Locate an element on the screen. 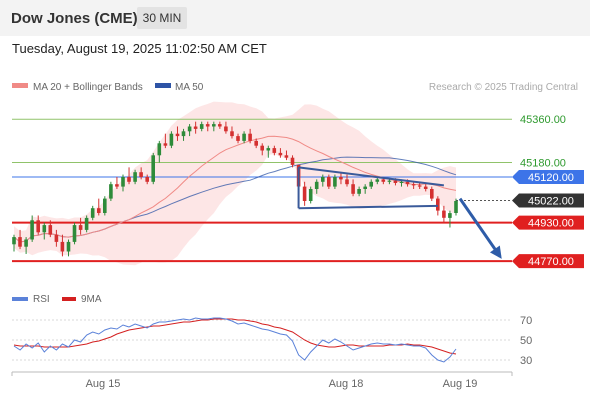 This screenshot has height=400, width=590. level-label-2: 45120.00 is located at coordinates (551, 178).